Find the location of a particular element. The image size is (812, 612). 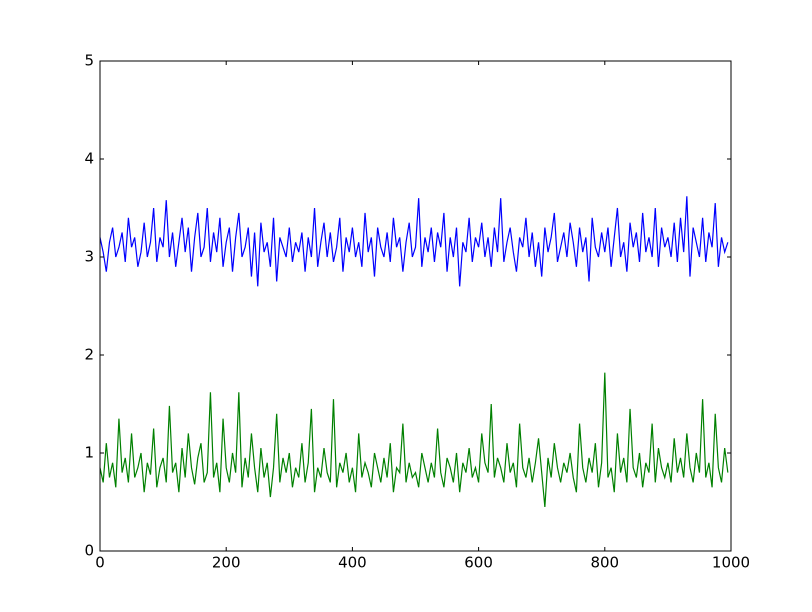

x-tick-label: 600 is located at coordinates (478, 563).